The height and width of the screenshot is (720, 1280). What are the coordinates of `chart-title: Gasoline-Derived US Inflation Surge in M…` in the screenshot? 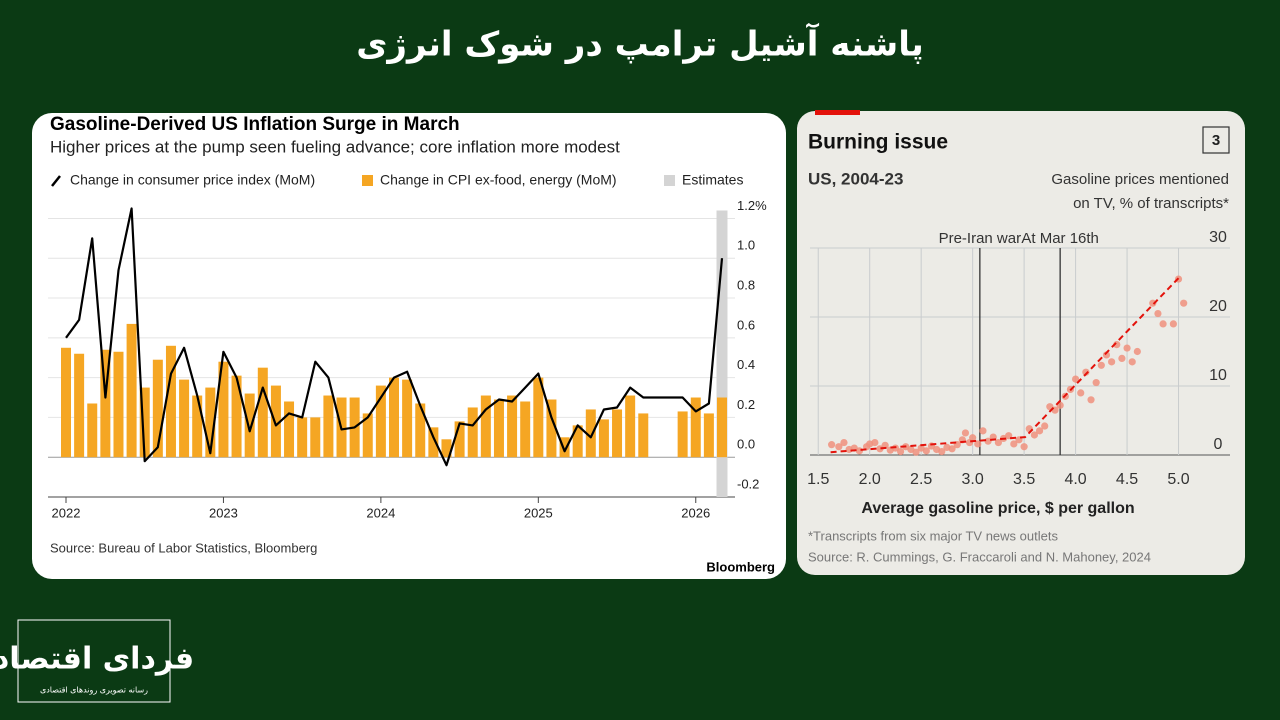 It's located at (255, 124).